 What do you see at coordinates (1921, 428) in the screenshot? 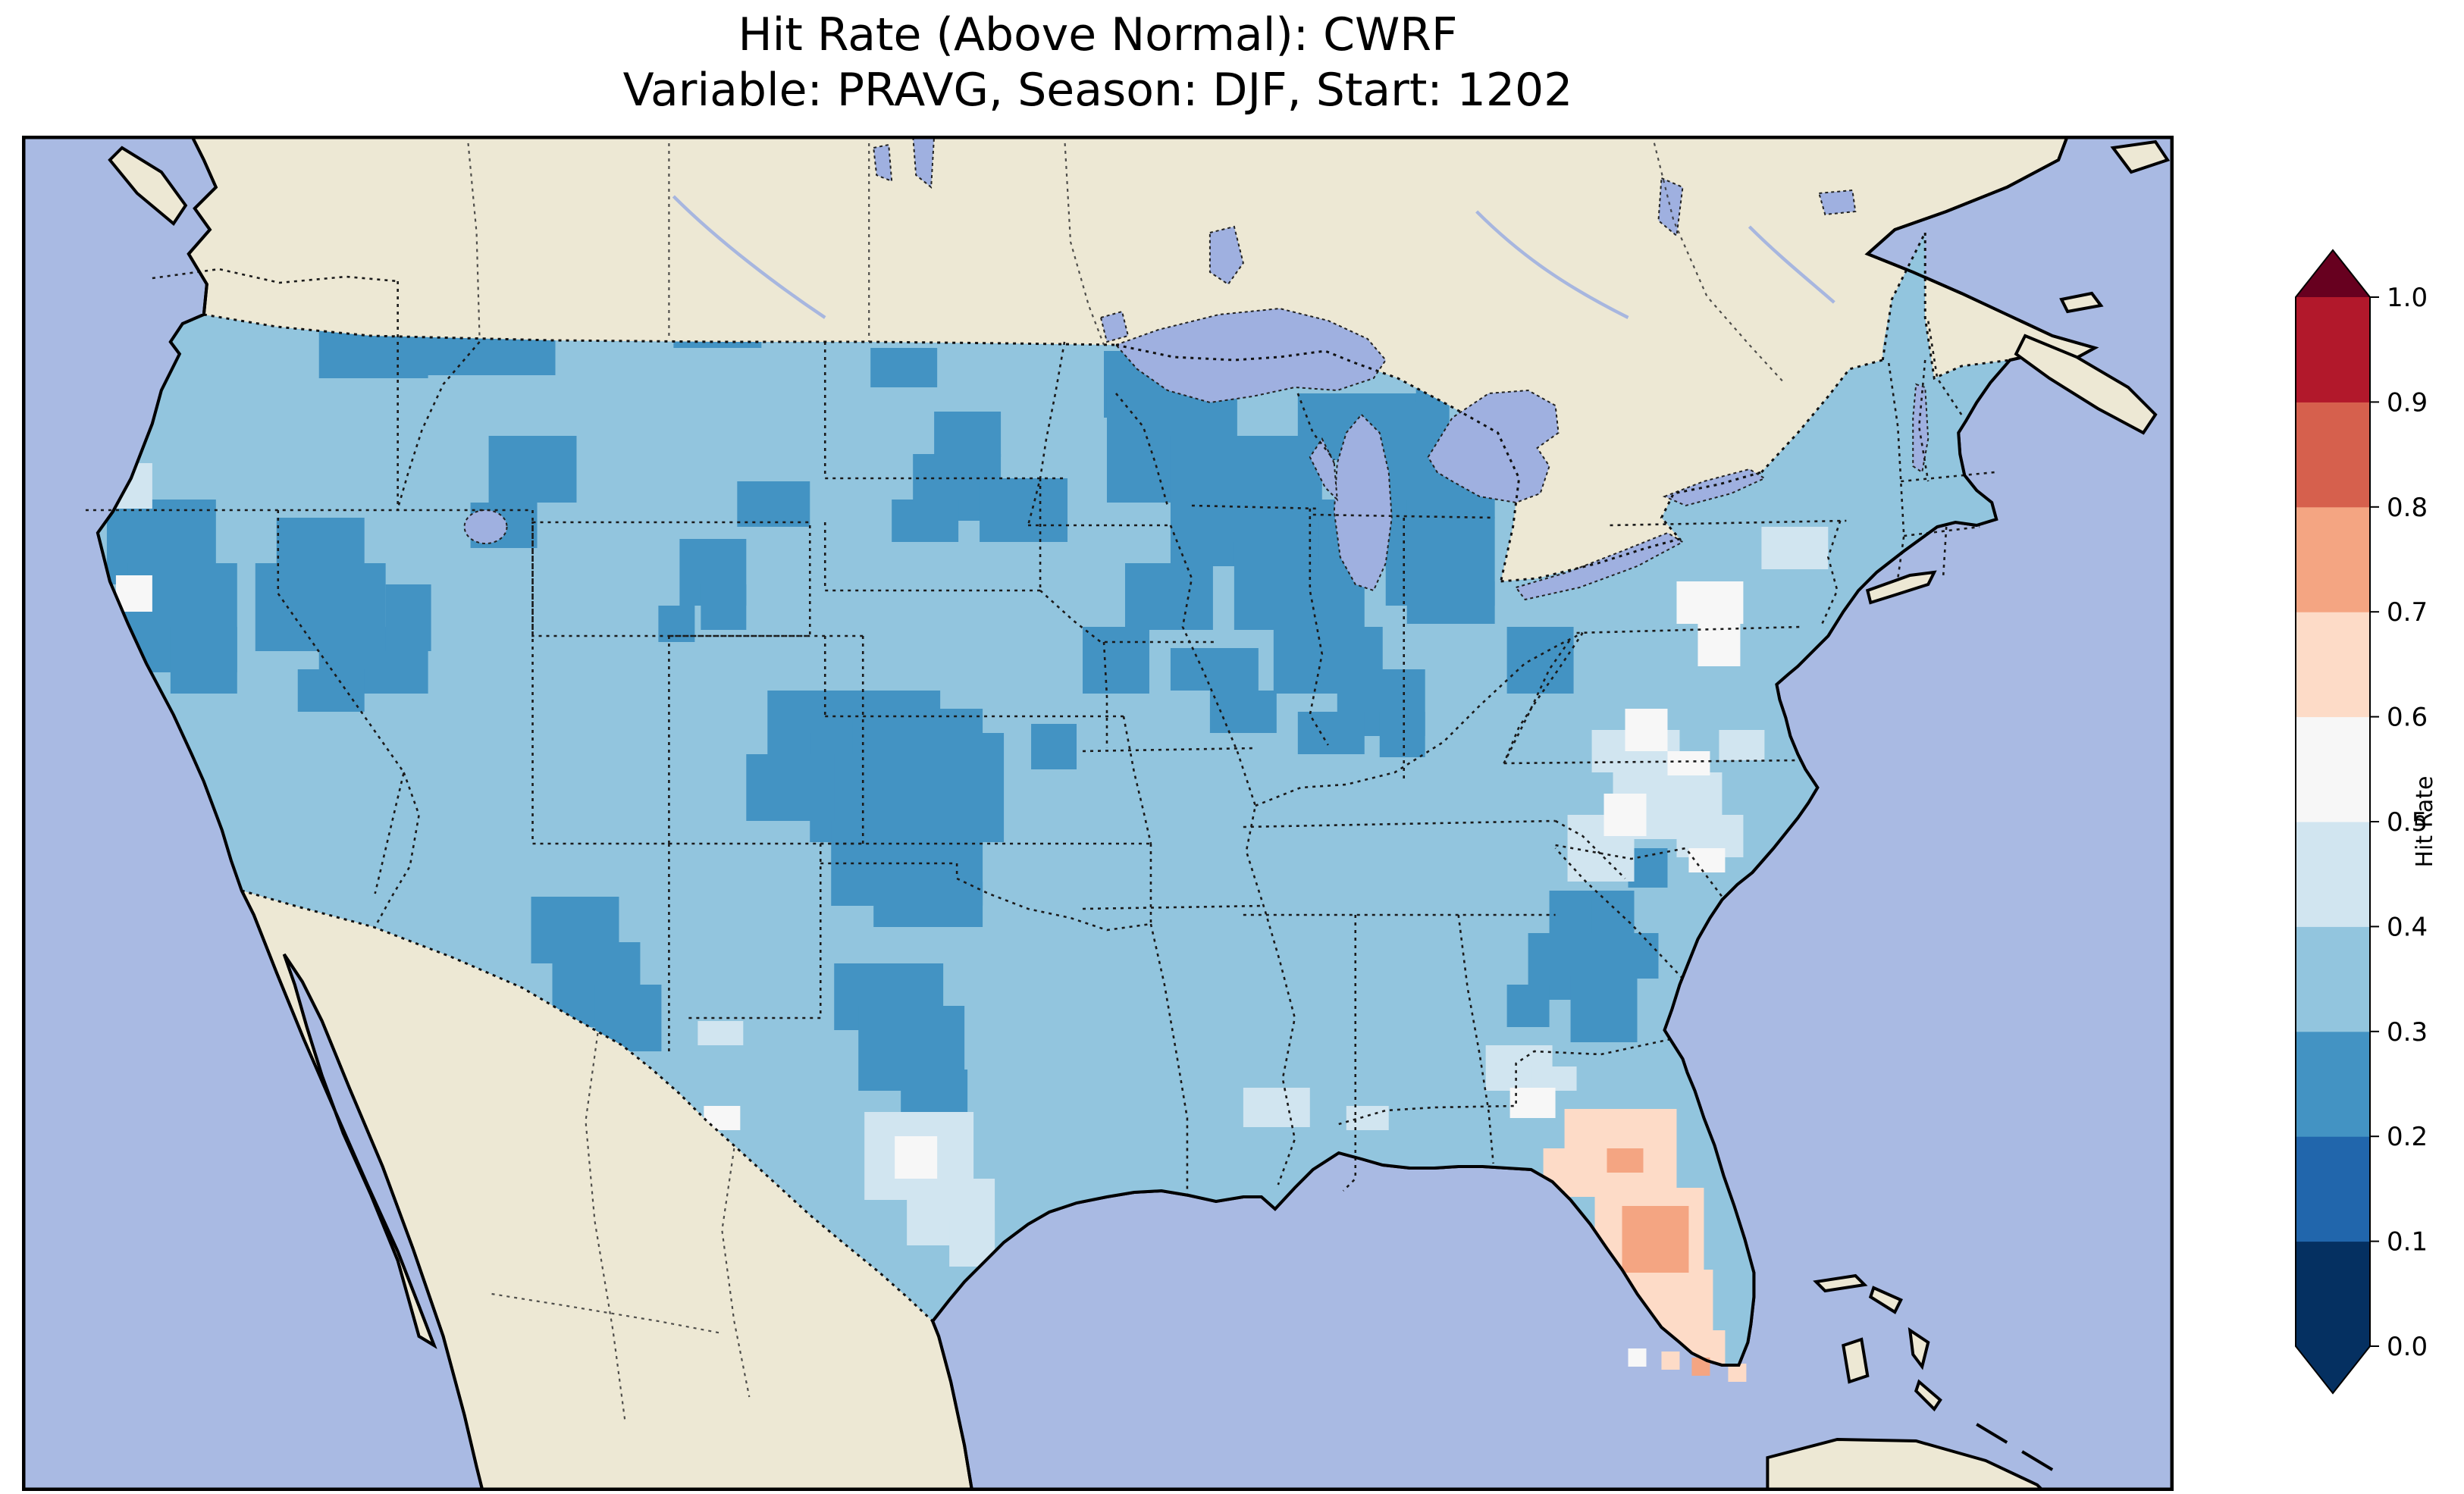
I see `lake-champlain` at bounding box center [1921, 428].